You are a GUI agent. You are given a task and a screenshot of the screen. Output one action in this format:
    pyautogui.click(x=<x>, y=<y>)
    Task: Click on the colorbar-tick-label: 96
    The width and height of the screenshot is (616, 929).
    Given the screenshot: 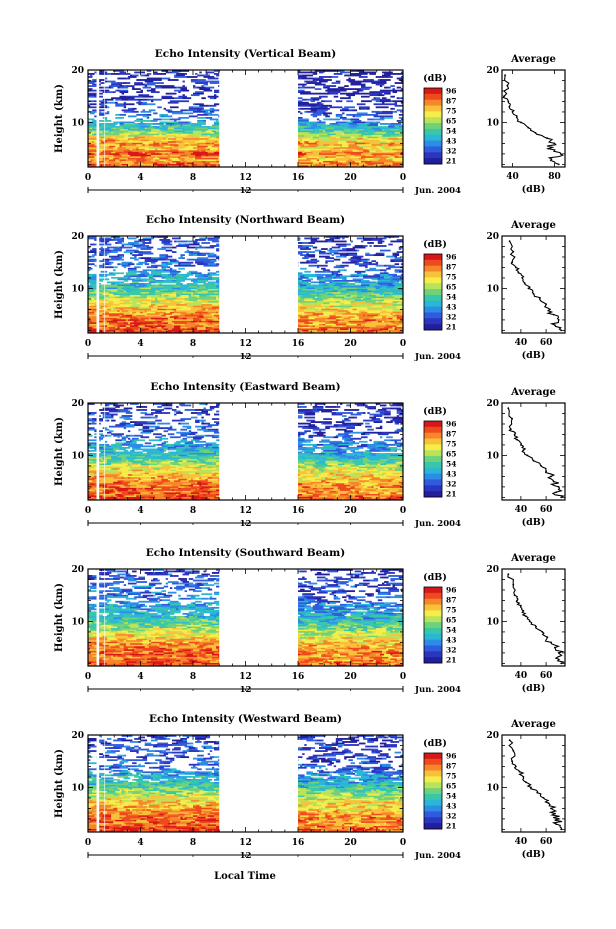 What is the action you would take?
    pyautogui.click(x=451, y=756)
    